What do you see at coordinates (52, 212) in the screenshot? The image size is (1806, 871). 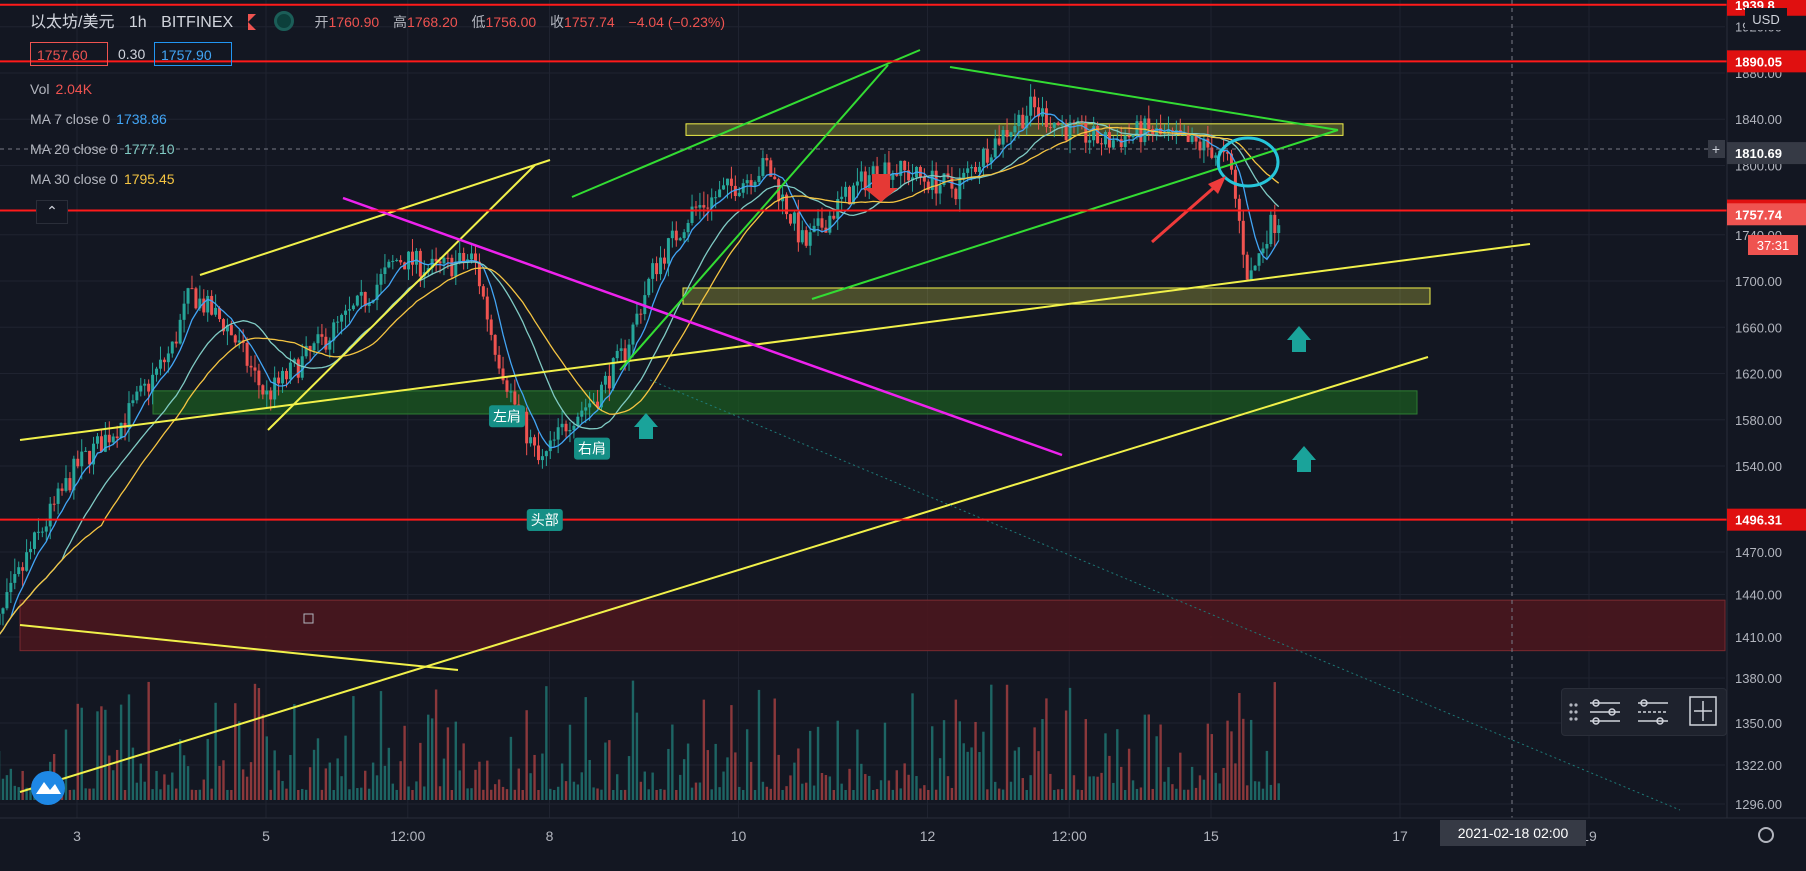 I see `collapse-legend-button: ⌃` at bounding box center [52, 212].